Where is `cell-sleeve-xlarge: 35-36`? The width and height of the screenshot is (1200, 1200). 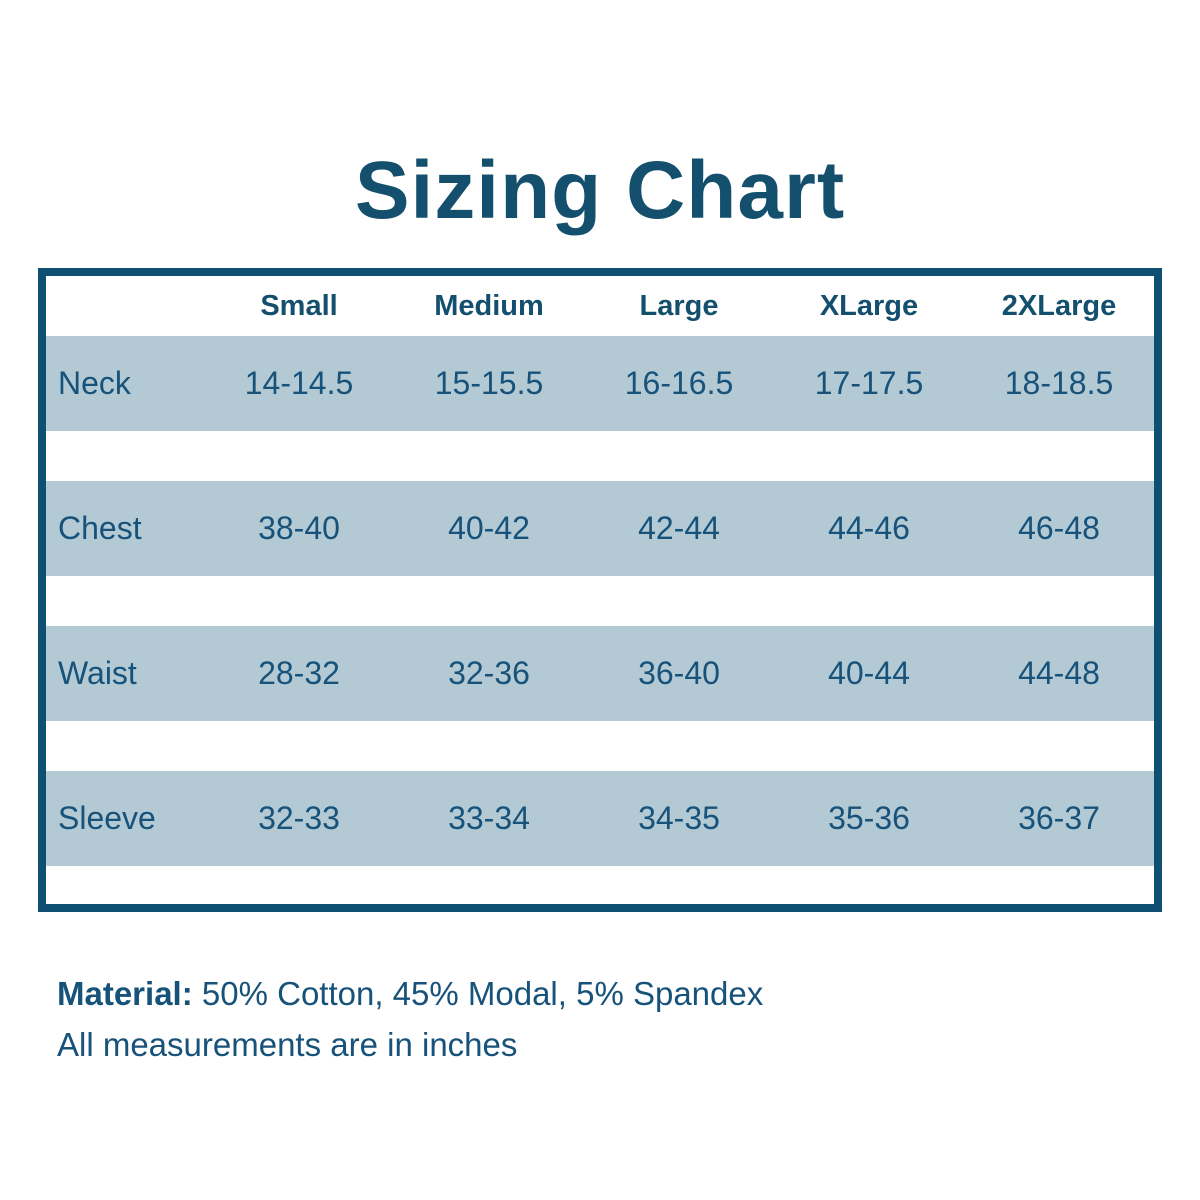
cell-sleeve-xlarge: 35-36 is located at coordinates (869, 818).